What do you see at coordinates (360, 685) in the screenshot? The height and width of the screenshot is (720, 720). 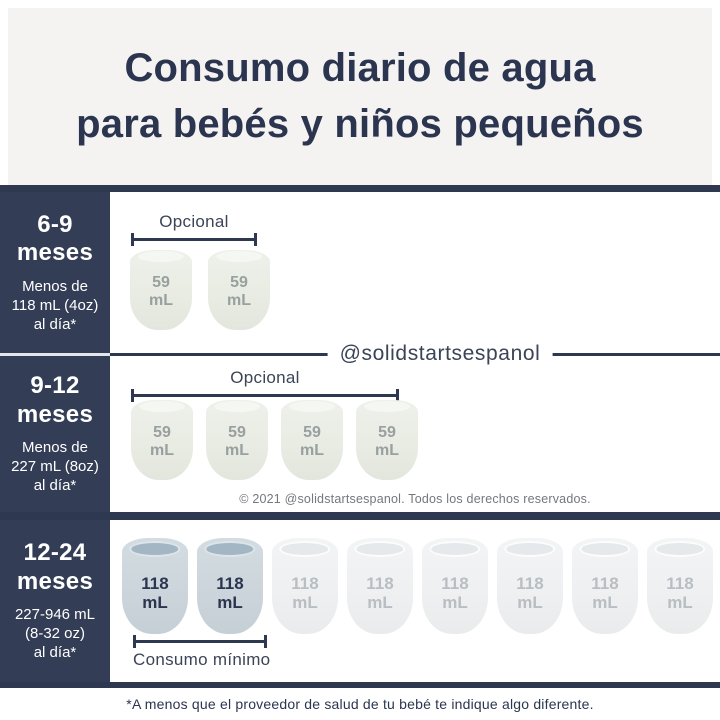 I see `footer-divider-bar` at bounding box center [360, 685].